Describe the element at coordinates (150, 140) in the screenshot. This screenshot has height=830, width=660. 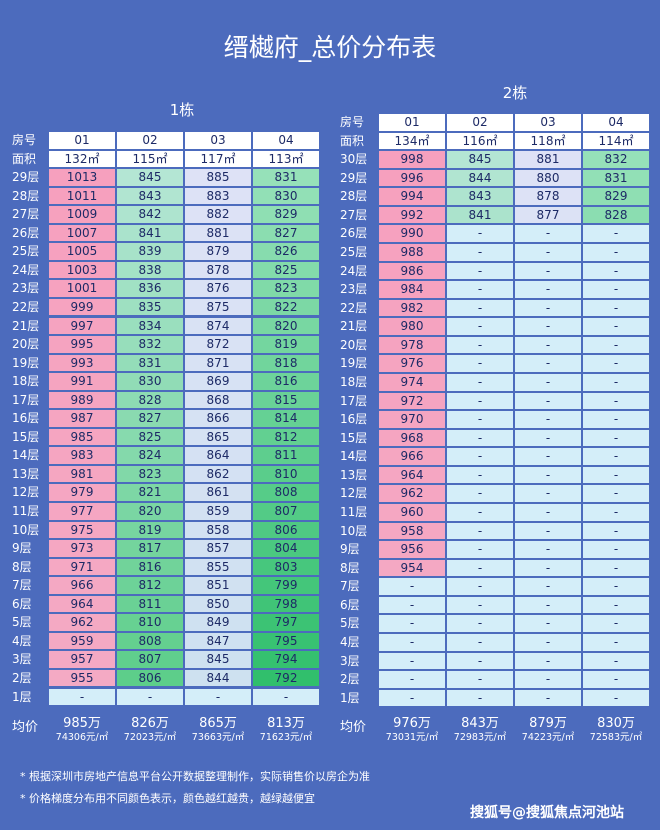
I see `header-cell: 02` at that location.